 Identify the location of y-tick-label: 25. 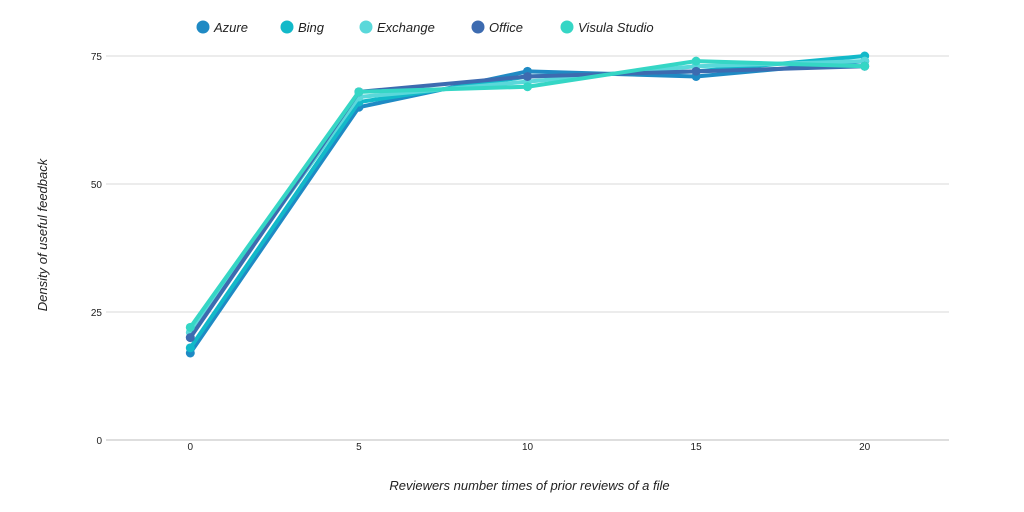
(97, 313).